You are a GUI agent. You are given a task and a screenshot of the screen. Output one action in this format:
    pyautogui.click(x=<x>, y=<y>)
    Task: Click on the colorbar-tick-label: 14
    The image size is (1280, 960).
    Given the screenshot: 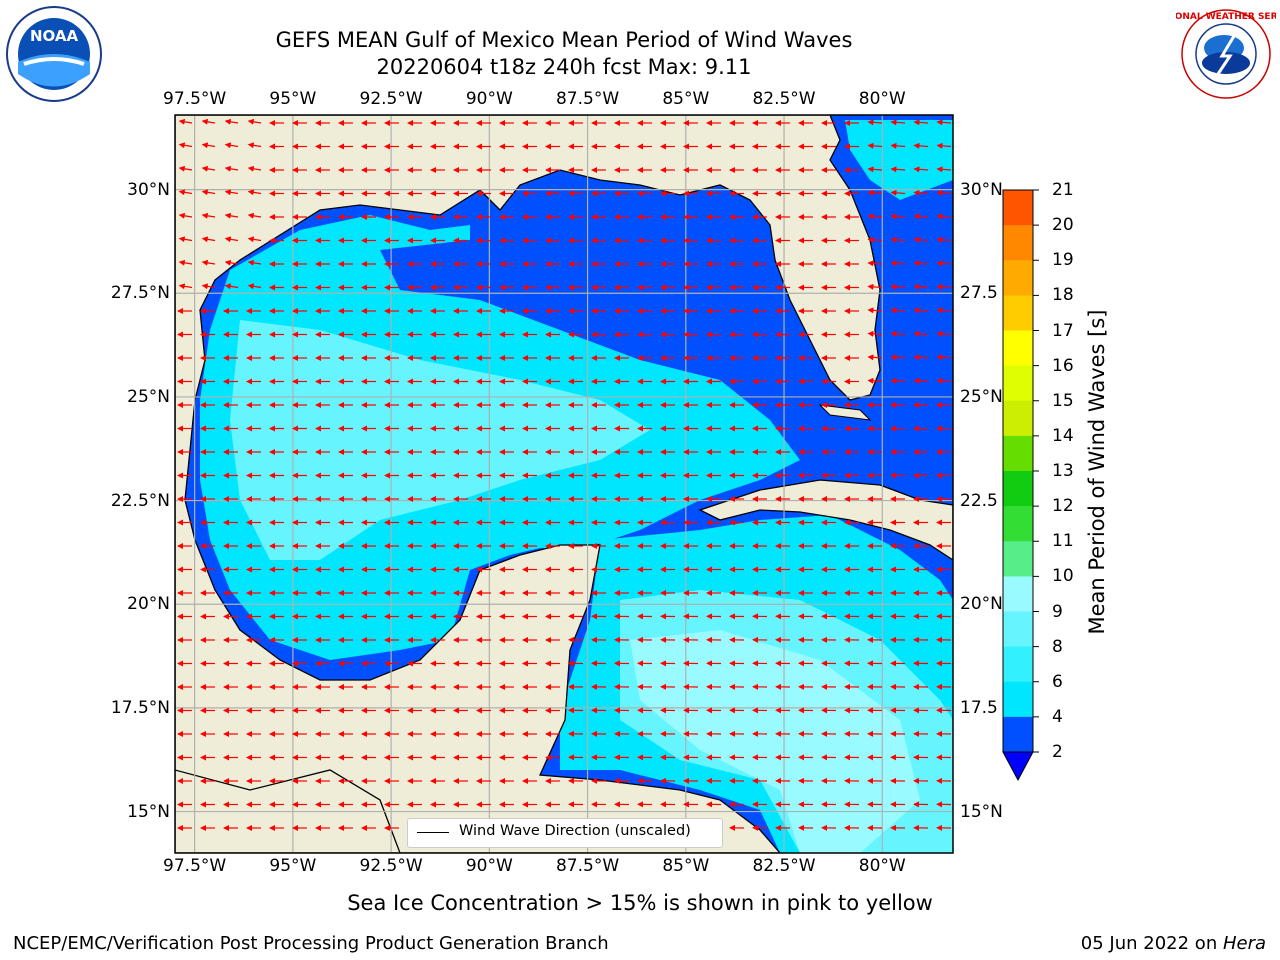 What is the action you would take?
    pyautogui.click(x=1063, y=435)
    